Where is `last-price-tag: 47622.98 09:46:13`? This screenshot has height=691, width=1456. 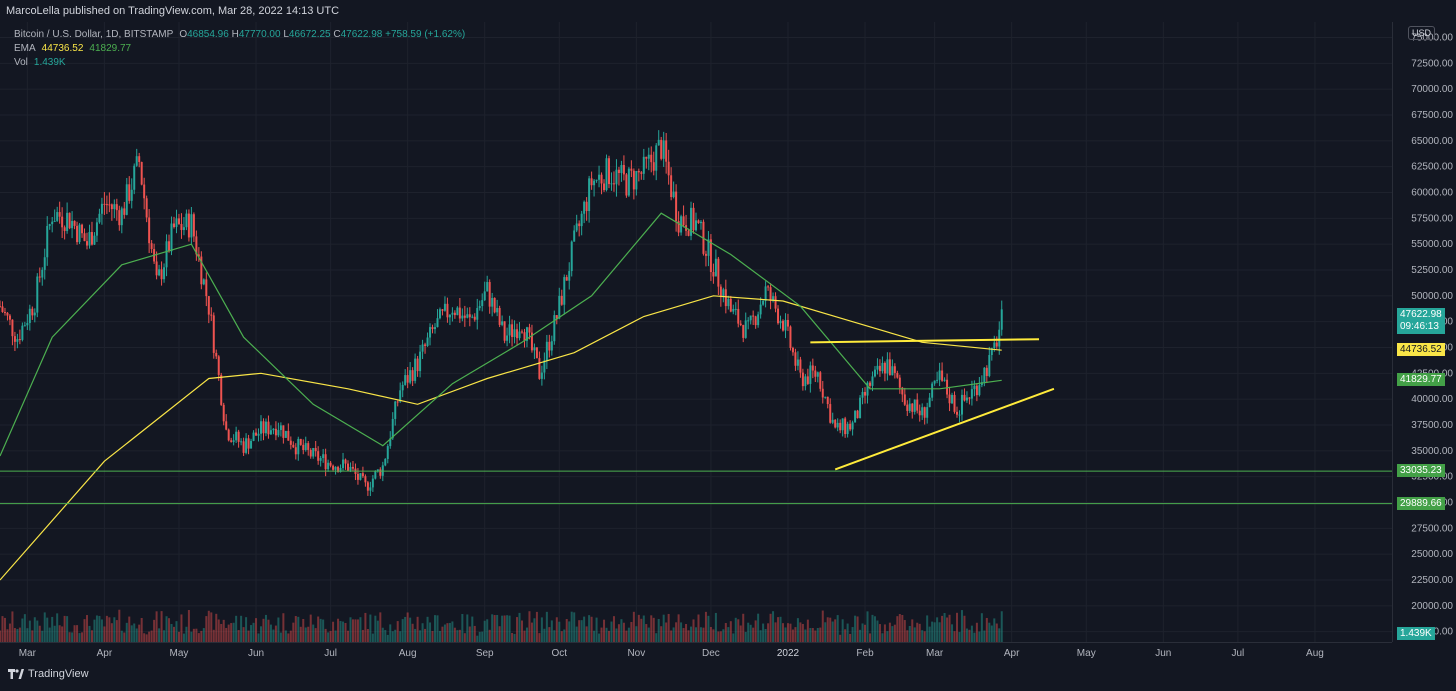
last-price-tag: 47622.98 09:46:13 is located at coordinates (1421, 321).